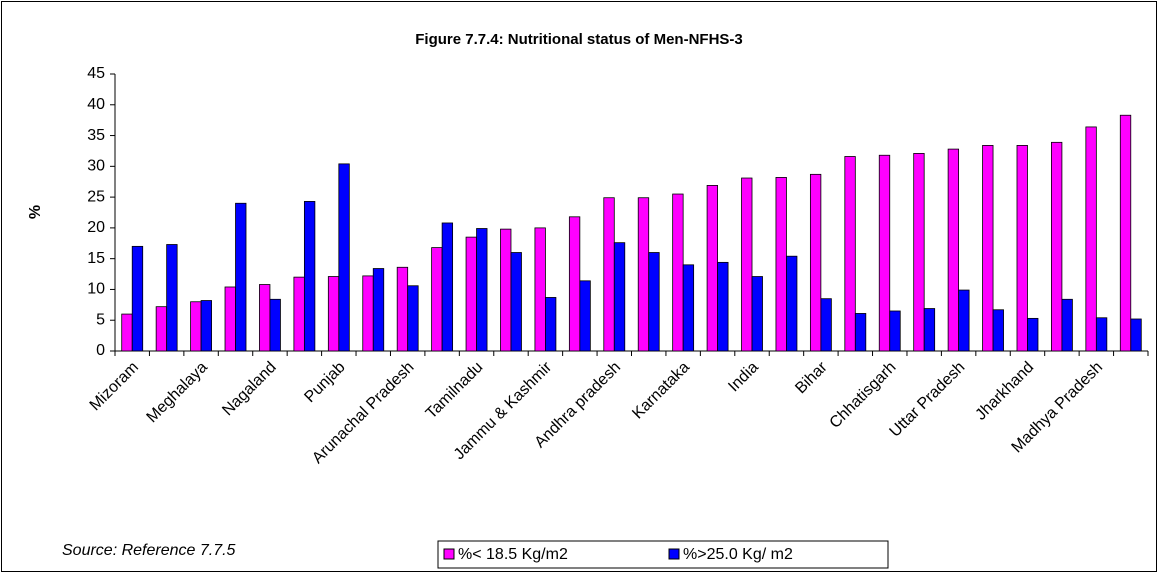 This screenshot has width=1158, height=573. What do you see at coordinates (96, 227) in the screenshot?
I see `y-tick-label: 20` at bounding box center [96, 227].